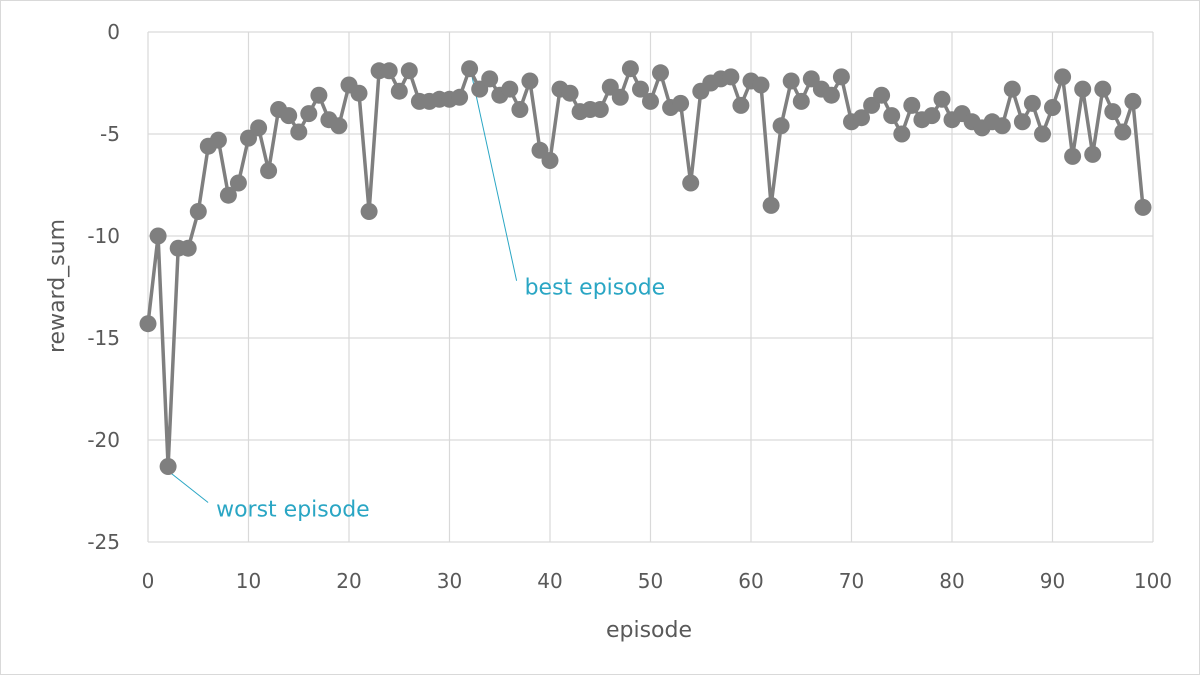 This screenshot has width=1200, height=675. I want to click on y-tick-label: -10, so click(103, 236).